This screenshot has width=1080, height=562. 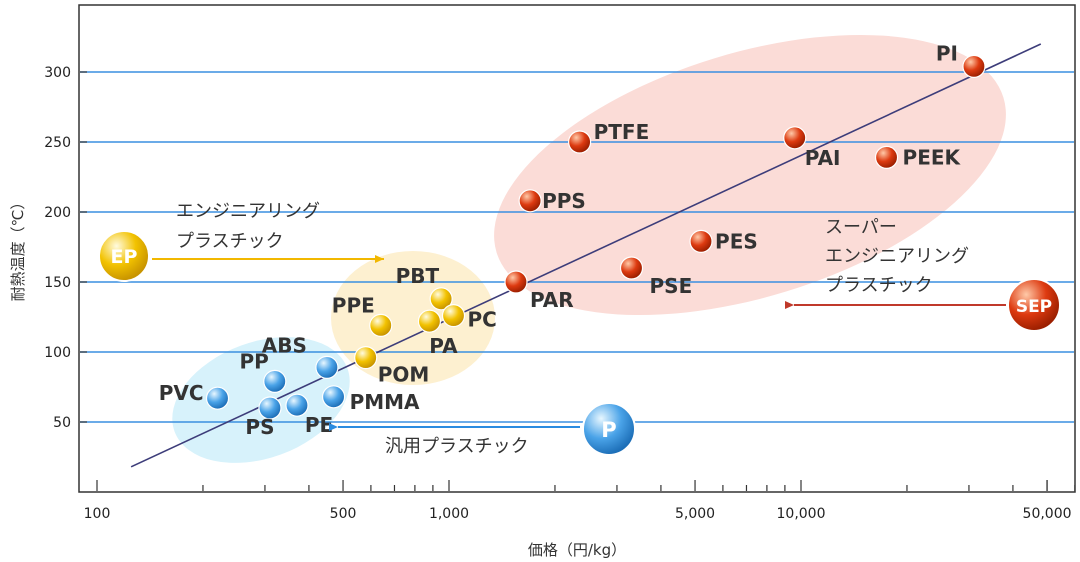 What do you see at coordinates (57, 353) in the screenshot?
I see `y-tick-label: 100` at bounding box center [57, 353].